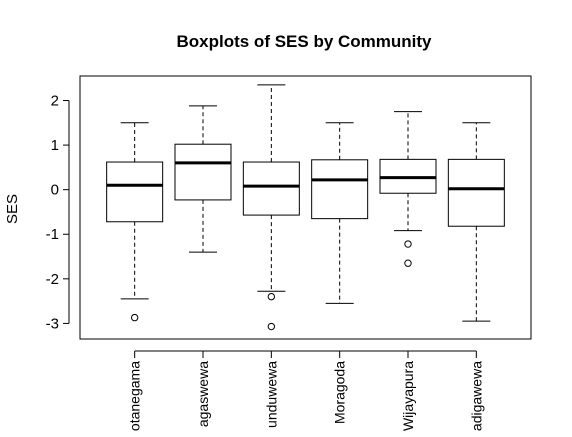 This screenshot has width=572, height=437. Describe the element at coordinates (55, 145) in the screenshot. I see `y-tick-label: 1` at that location.